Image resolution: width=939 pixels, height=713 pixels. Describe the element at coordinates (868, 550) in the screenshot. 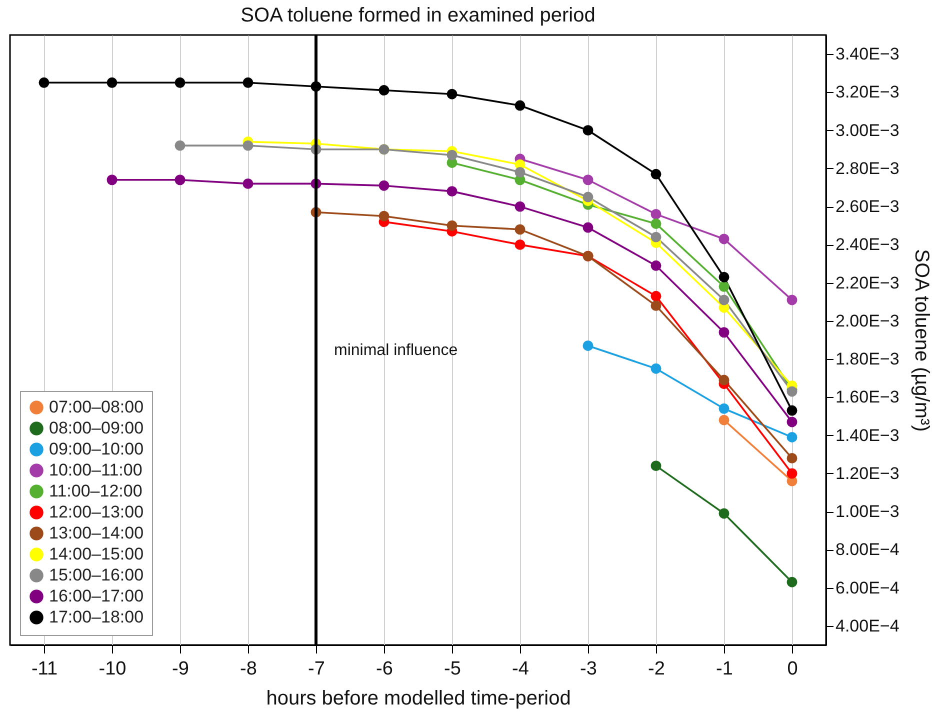

I see `y2-tick-label: 8.00E−4` at that location.